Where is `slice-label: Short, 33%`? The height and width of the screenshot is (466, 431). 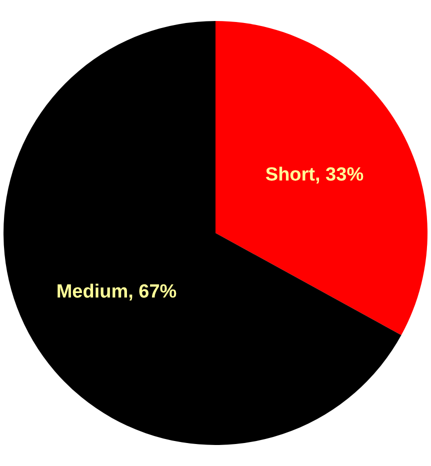 slice-label: Short, 33% is located at coordinates (314, 175).